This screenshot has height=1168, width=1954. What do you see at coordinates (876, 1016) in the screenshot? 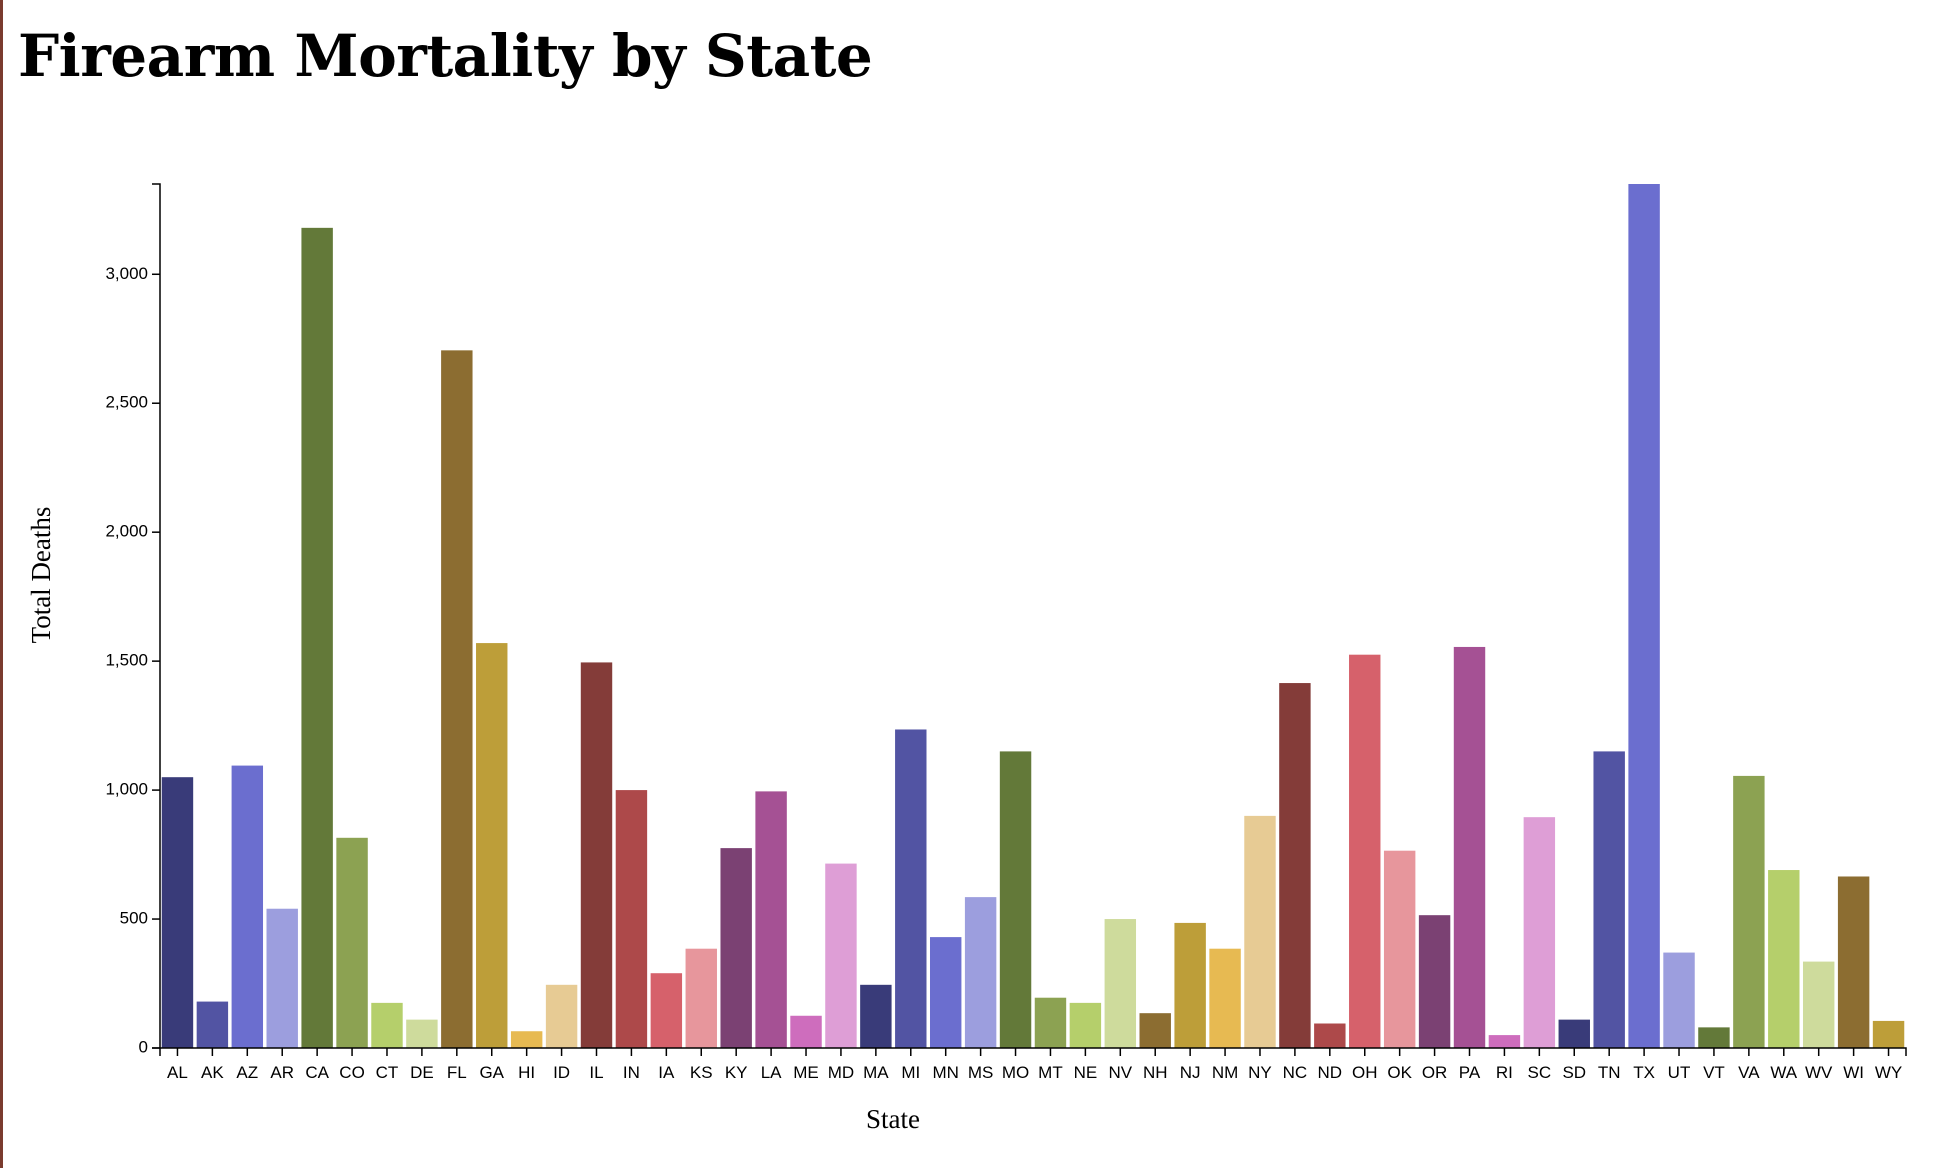
I see `bar-ma` at bounding box center [876, 1016].